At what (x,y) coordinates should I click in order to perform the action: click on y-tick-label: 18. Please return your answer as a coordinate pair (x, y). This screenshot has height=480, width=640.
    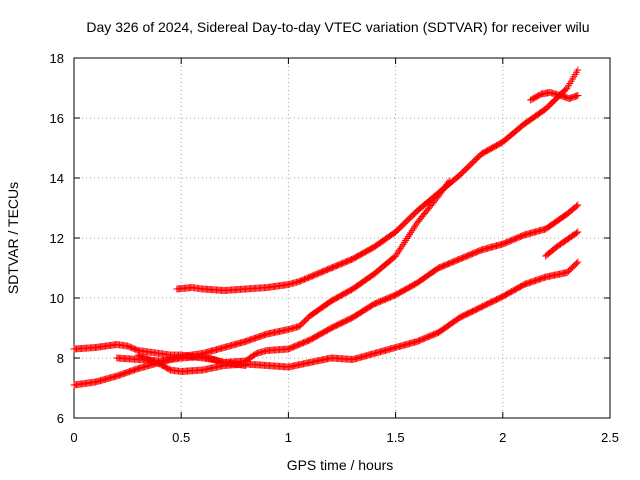
    Looking at the image, I should click on (57, 58).